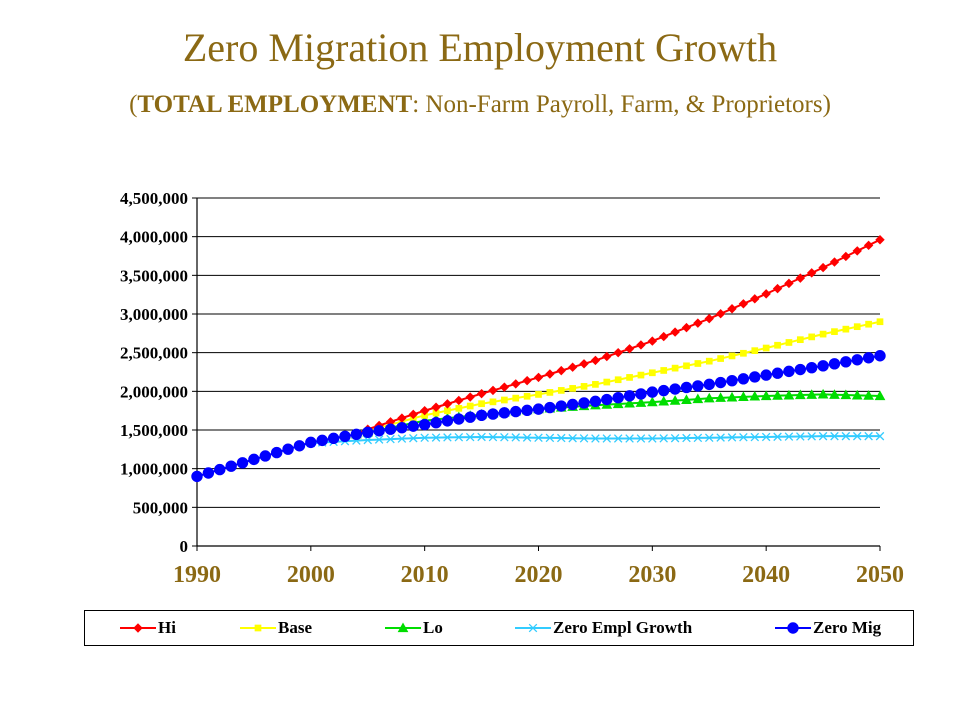  What do you see at coordinates (276, 628) in the screenshot?
I see `legend-item-base: Base` at bounding box center [276, 628].